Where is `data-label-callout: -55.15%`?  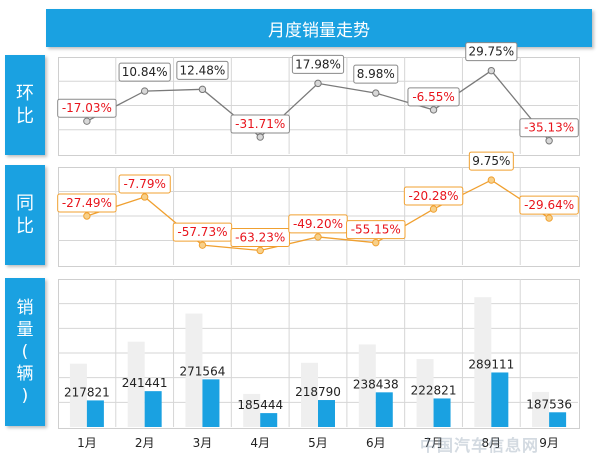 data-label-callout: -55.15% is located at coordinates (376, 230).